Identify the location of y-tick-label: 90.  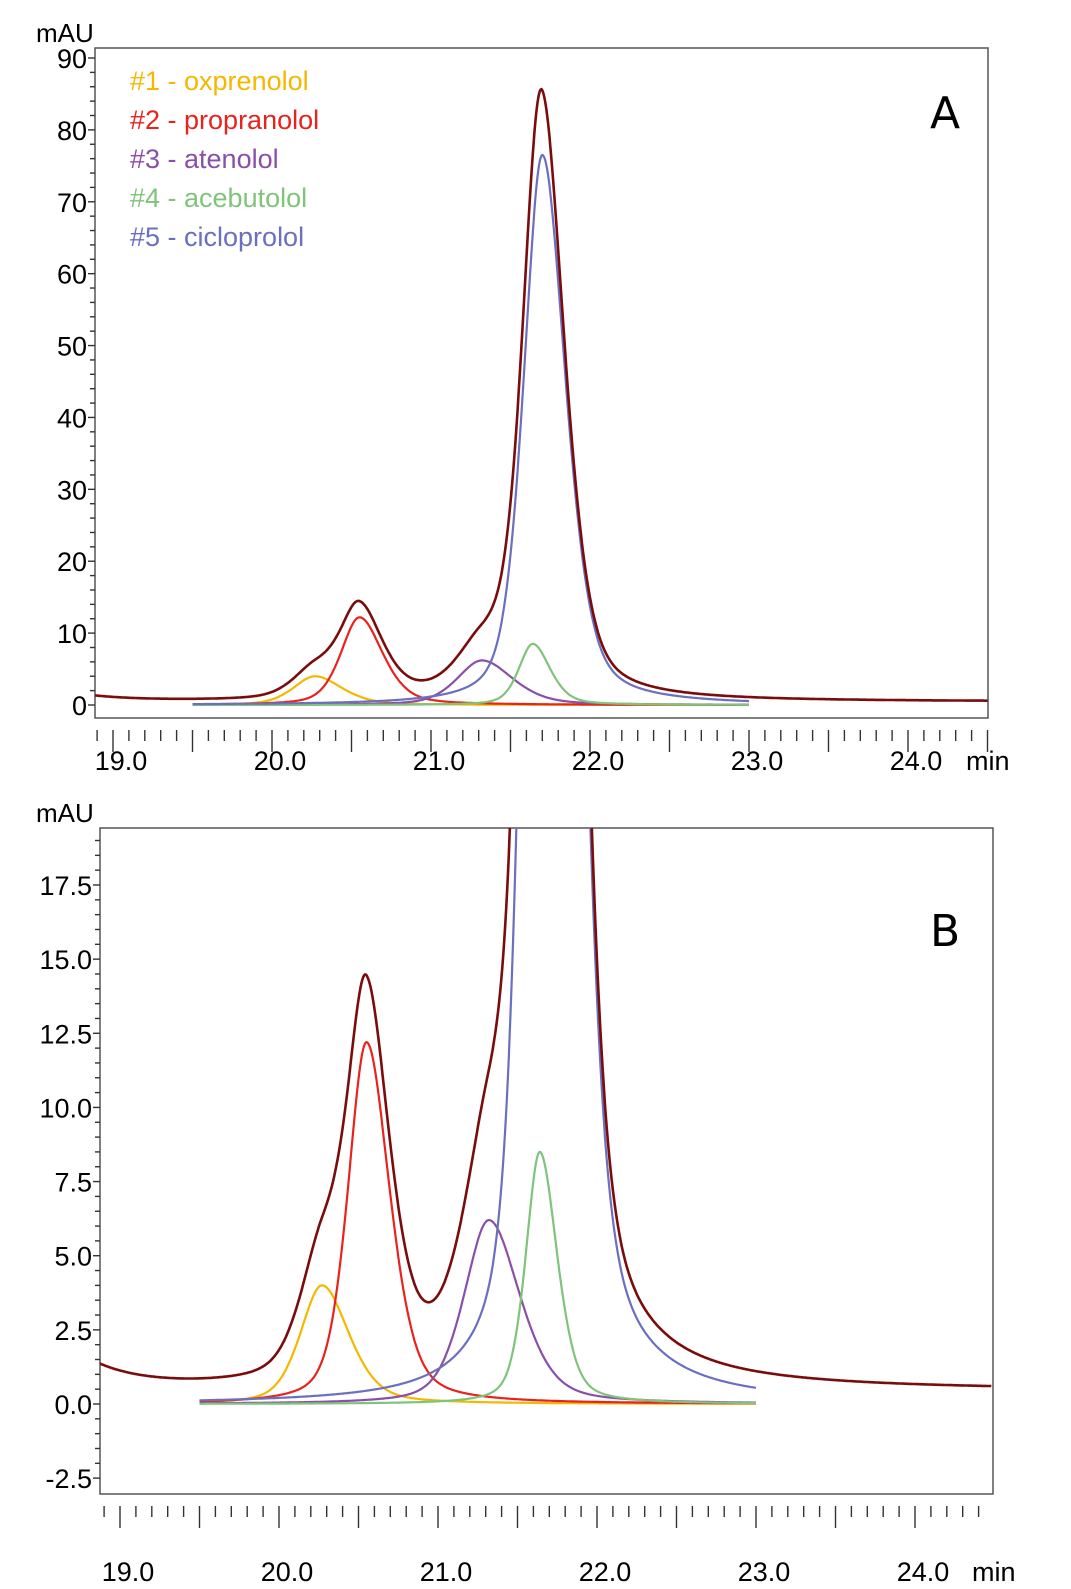
(72, 59).